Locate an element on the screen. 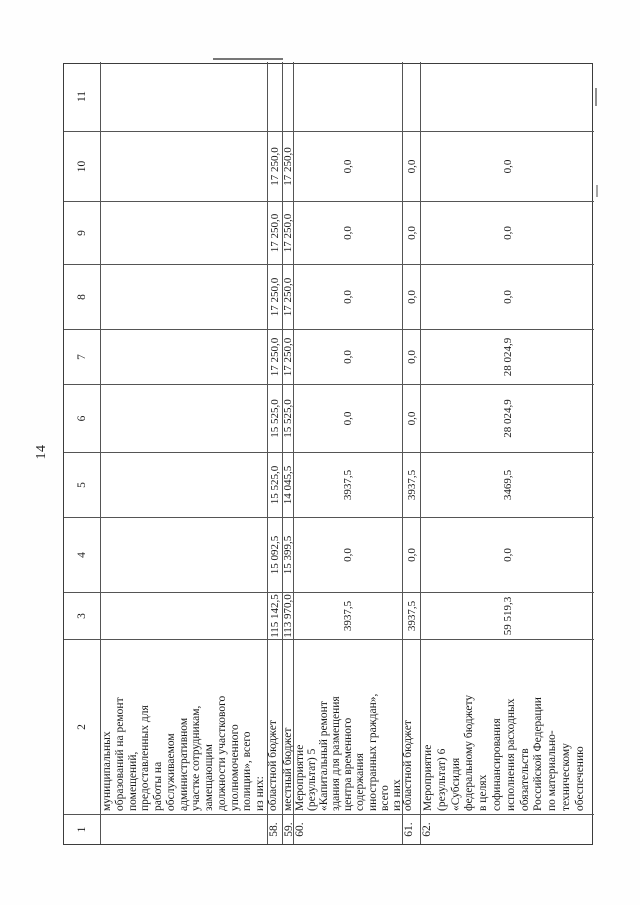  column-header-1: 1 is located at coordinates (82, 829).